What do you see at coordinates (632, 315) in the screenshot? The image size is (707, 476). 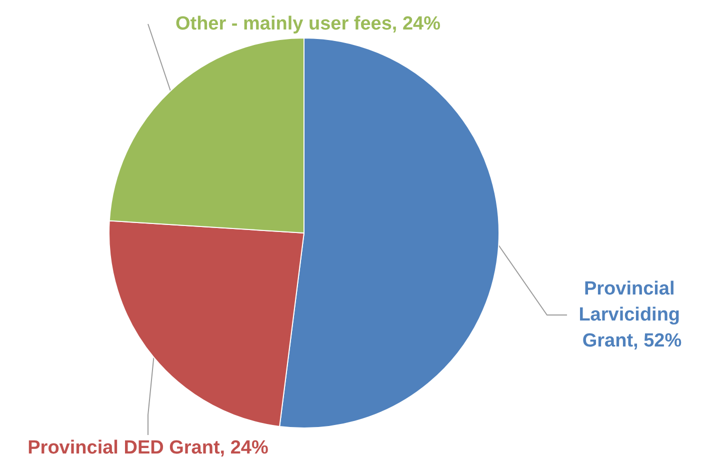 I see `slice-label: Provincial Larviciding Grant, 52%` at bounding box center [632, 315].